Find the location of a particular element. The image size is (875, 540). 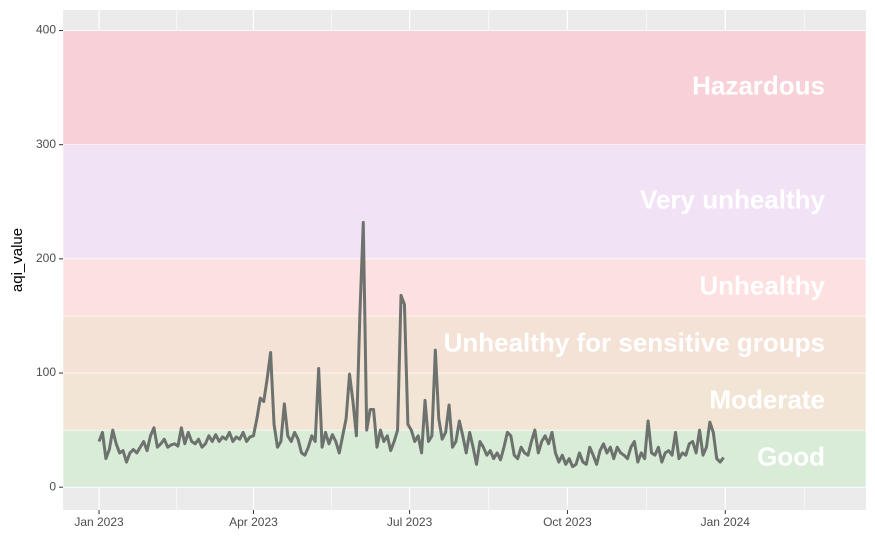

band-label: Very unhealthy is located at coordinates (732, 200).